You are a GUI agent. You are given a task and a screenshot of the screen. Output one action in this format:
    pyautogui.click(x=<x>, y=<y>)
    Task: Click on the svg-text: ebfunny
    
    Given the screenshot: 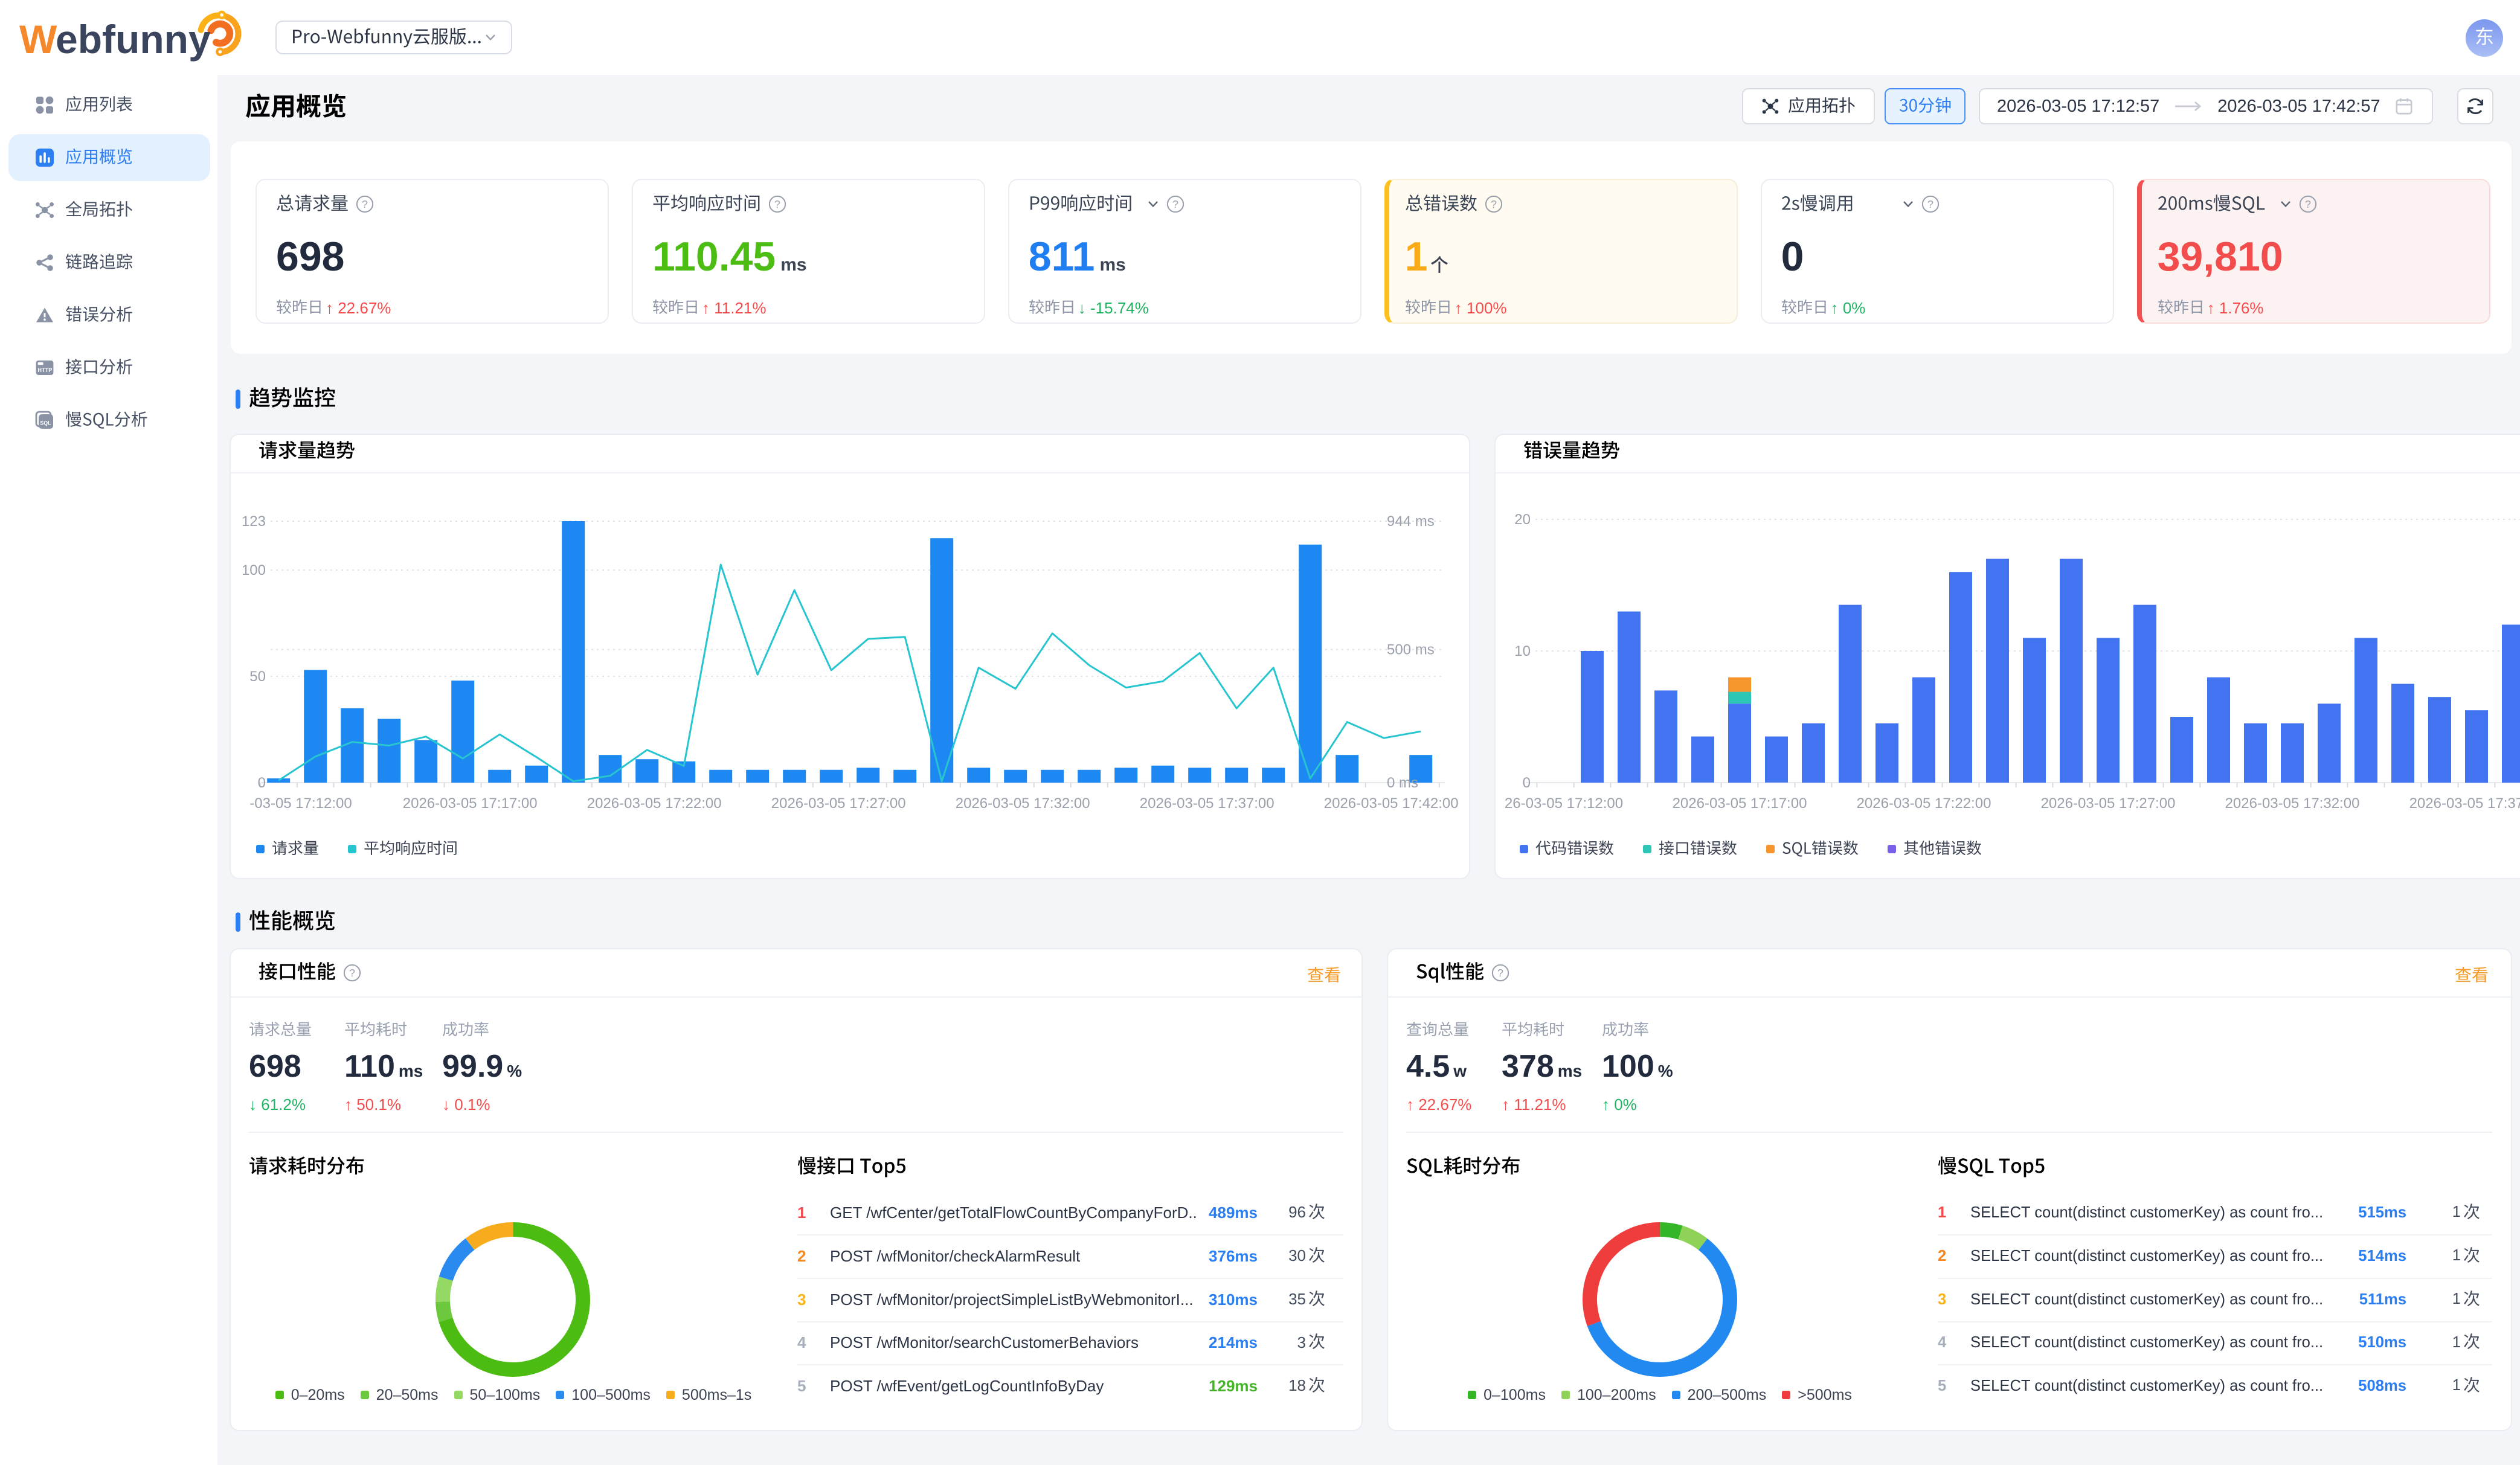 What is the action you would take?
    pyautogui.click(x=133, y=39)
    